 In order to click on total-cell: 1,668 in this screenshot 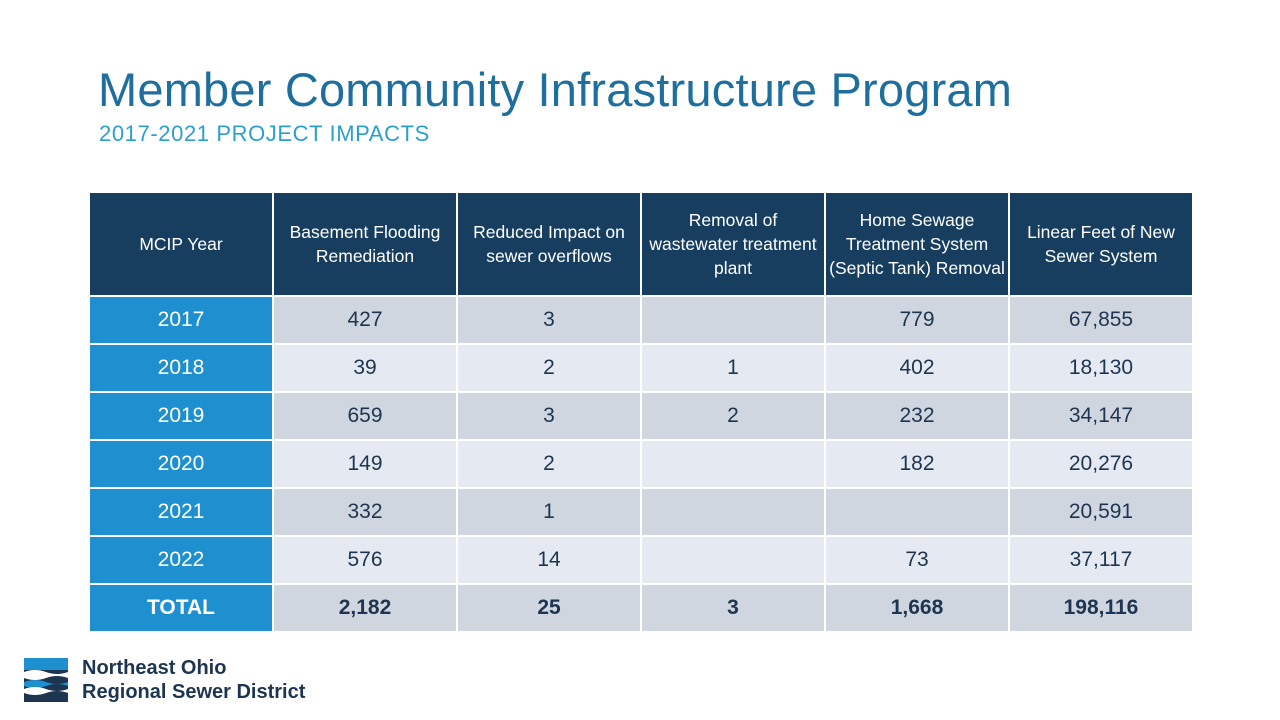, I will do `click(917, 608)`.